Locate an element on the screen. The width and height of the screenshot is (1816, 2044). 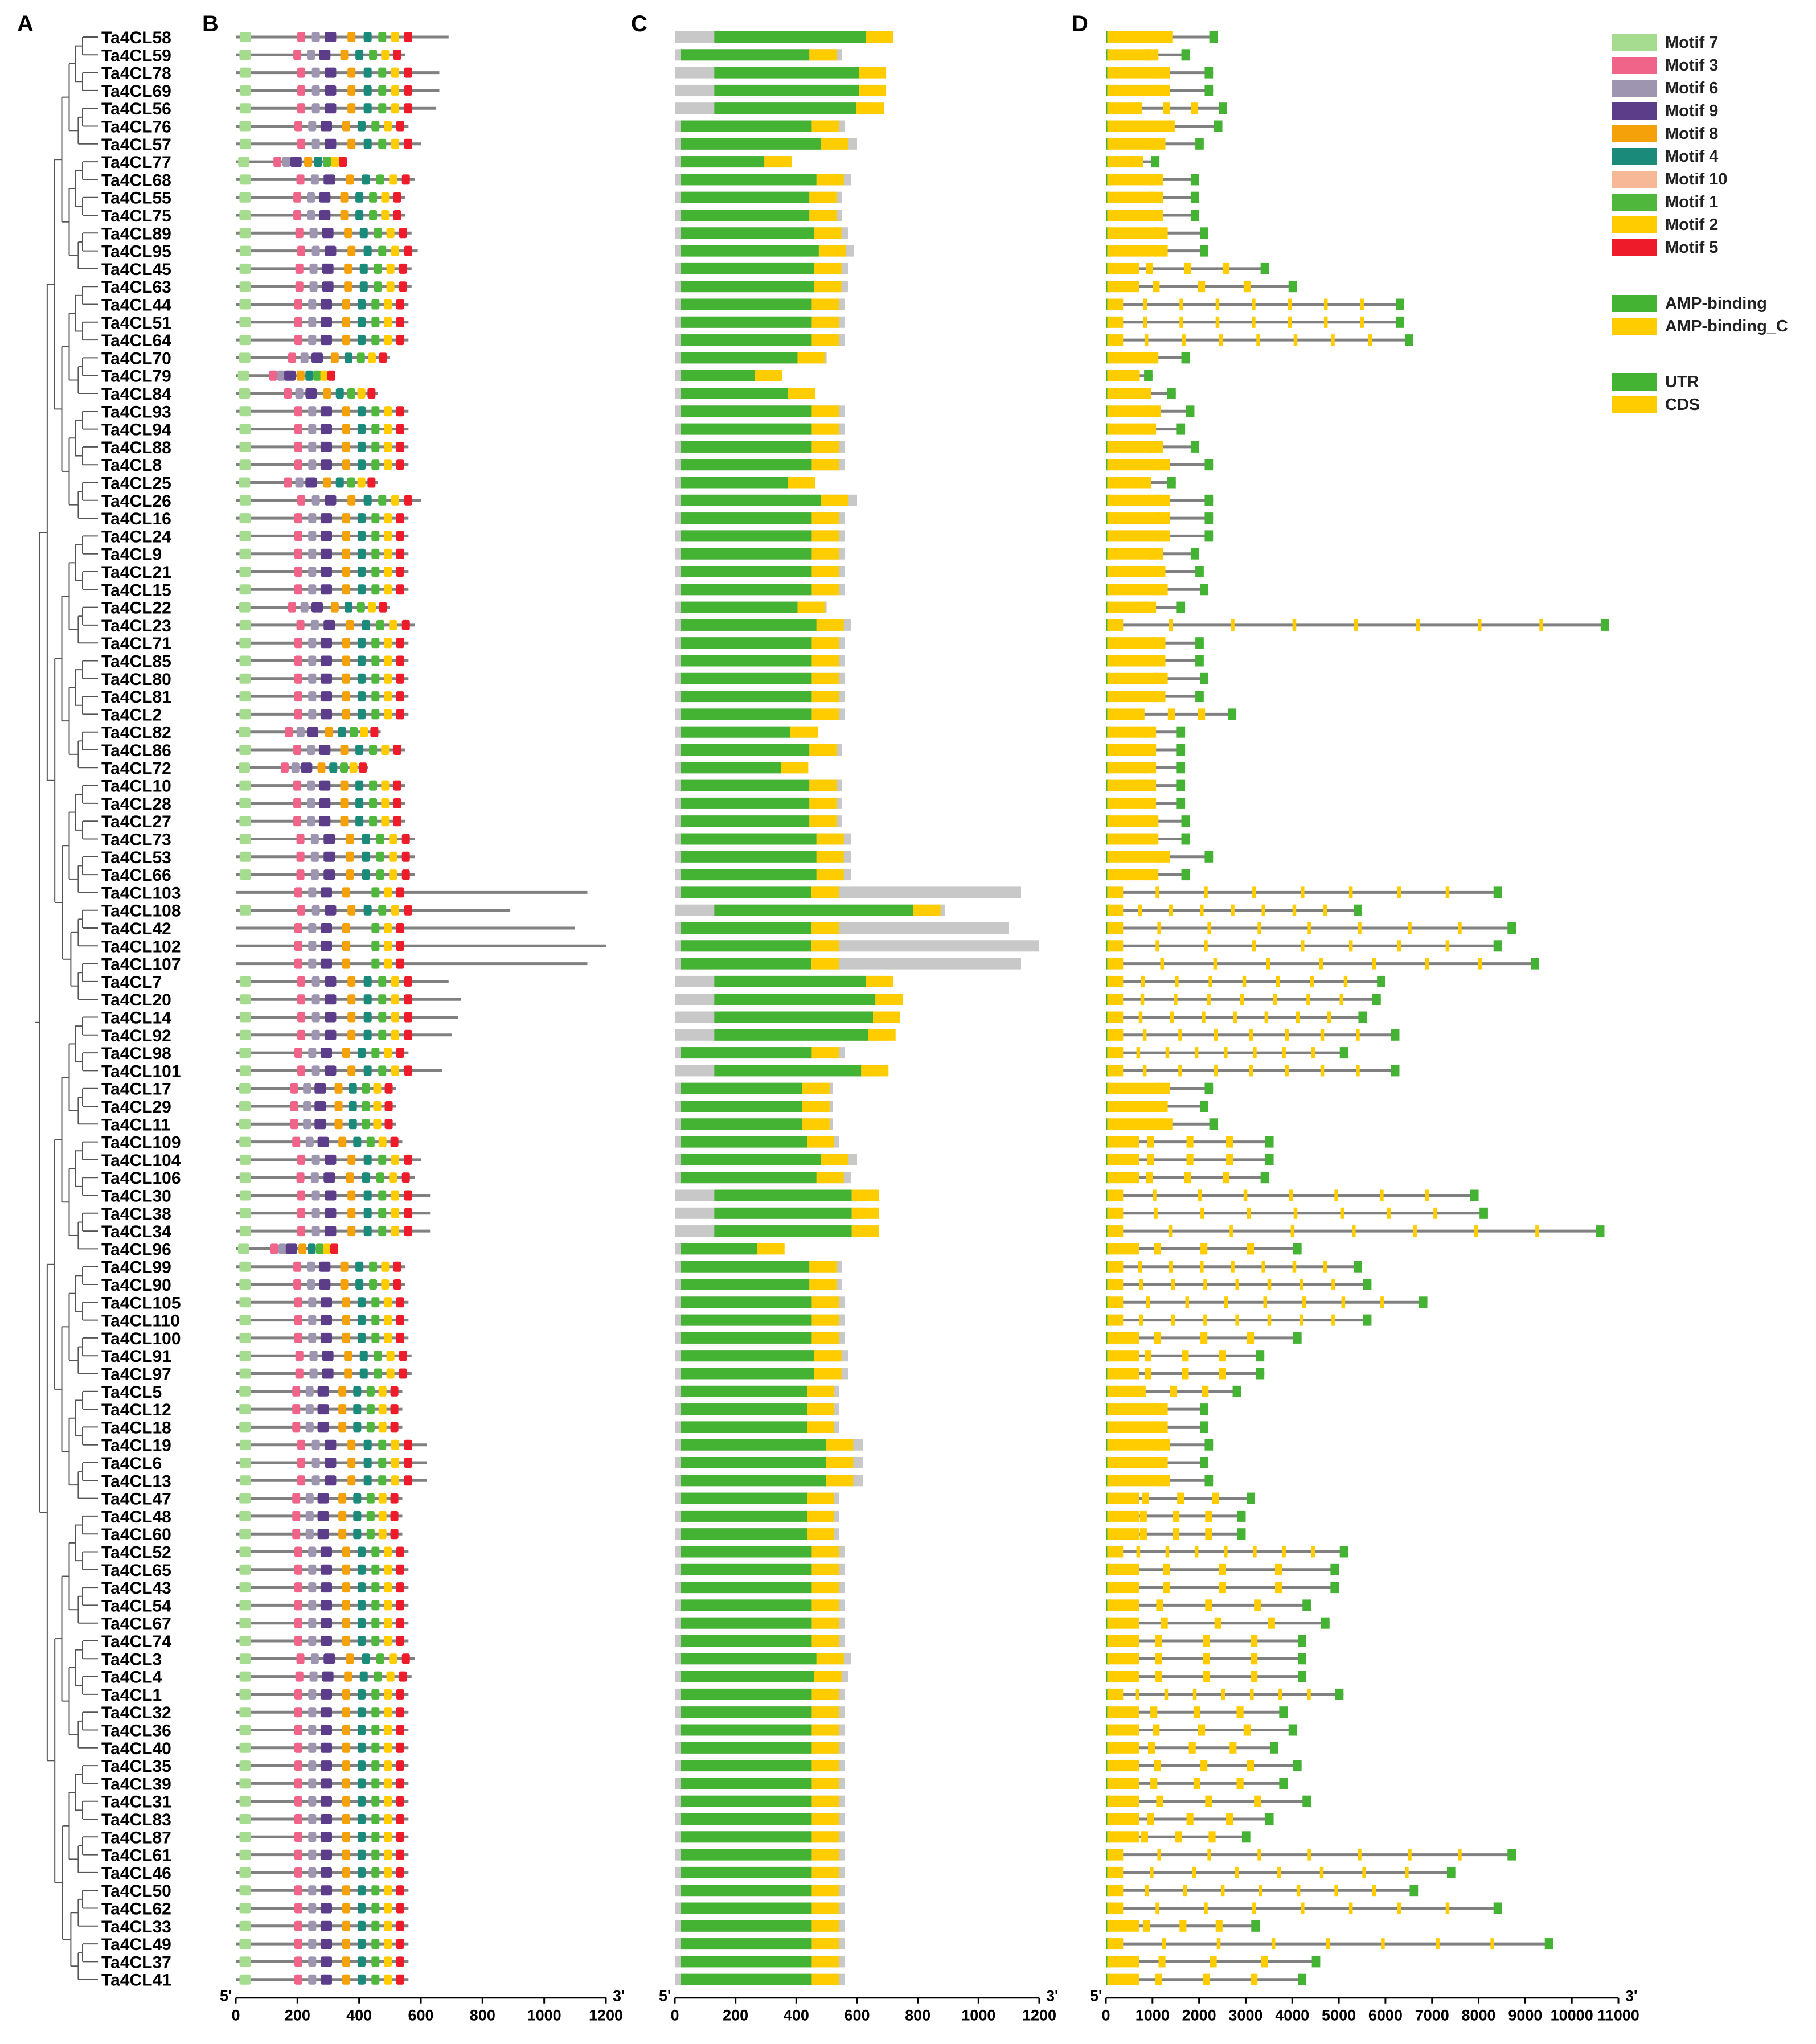
axis-b-tick-label: 600 is located at coordinates (420, 2015).